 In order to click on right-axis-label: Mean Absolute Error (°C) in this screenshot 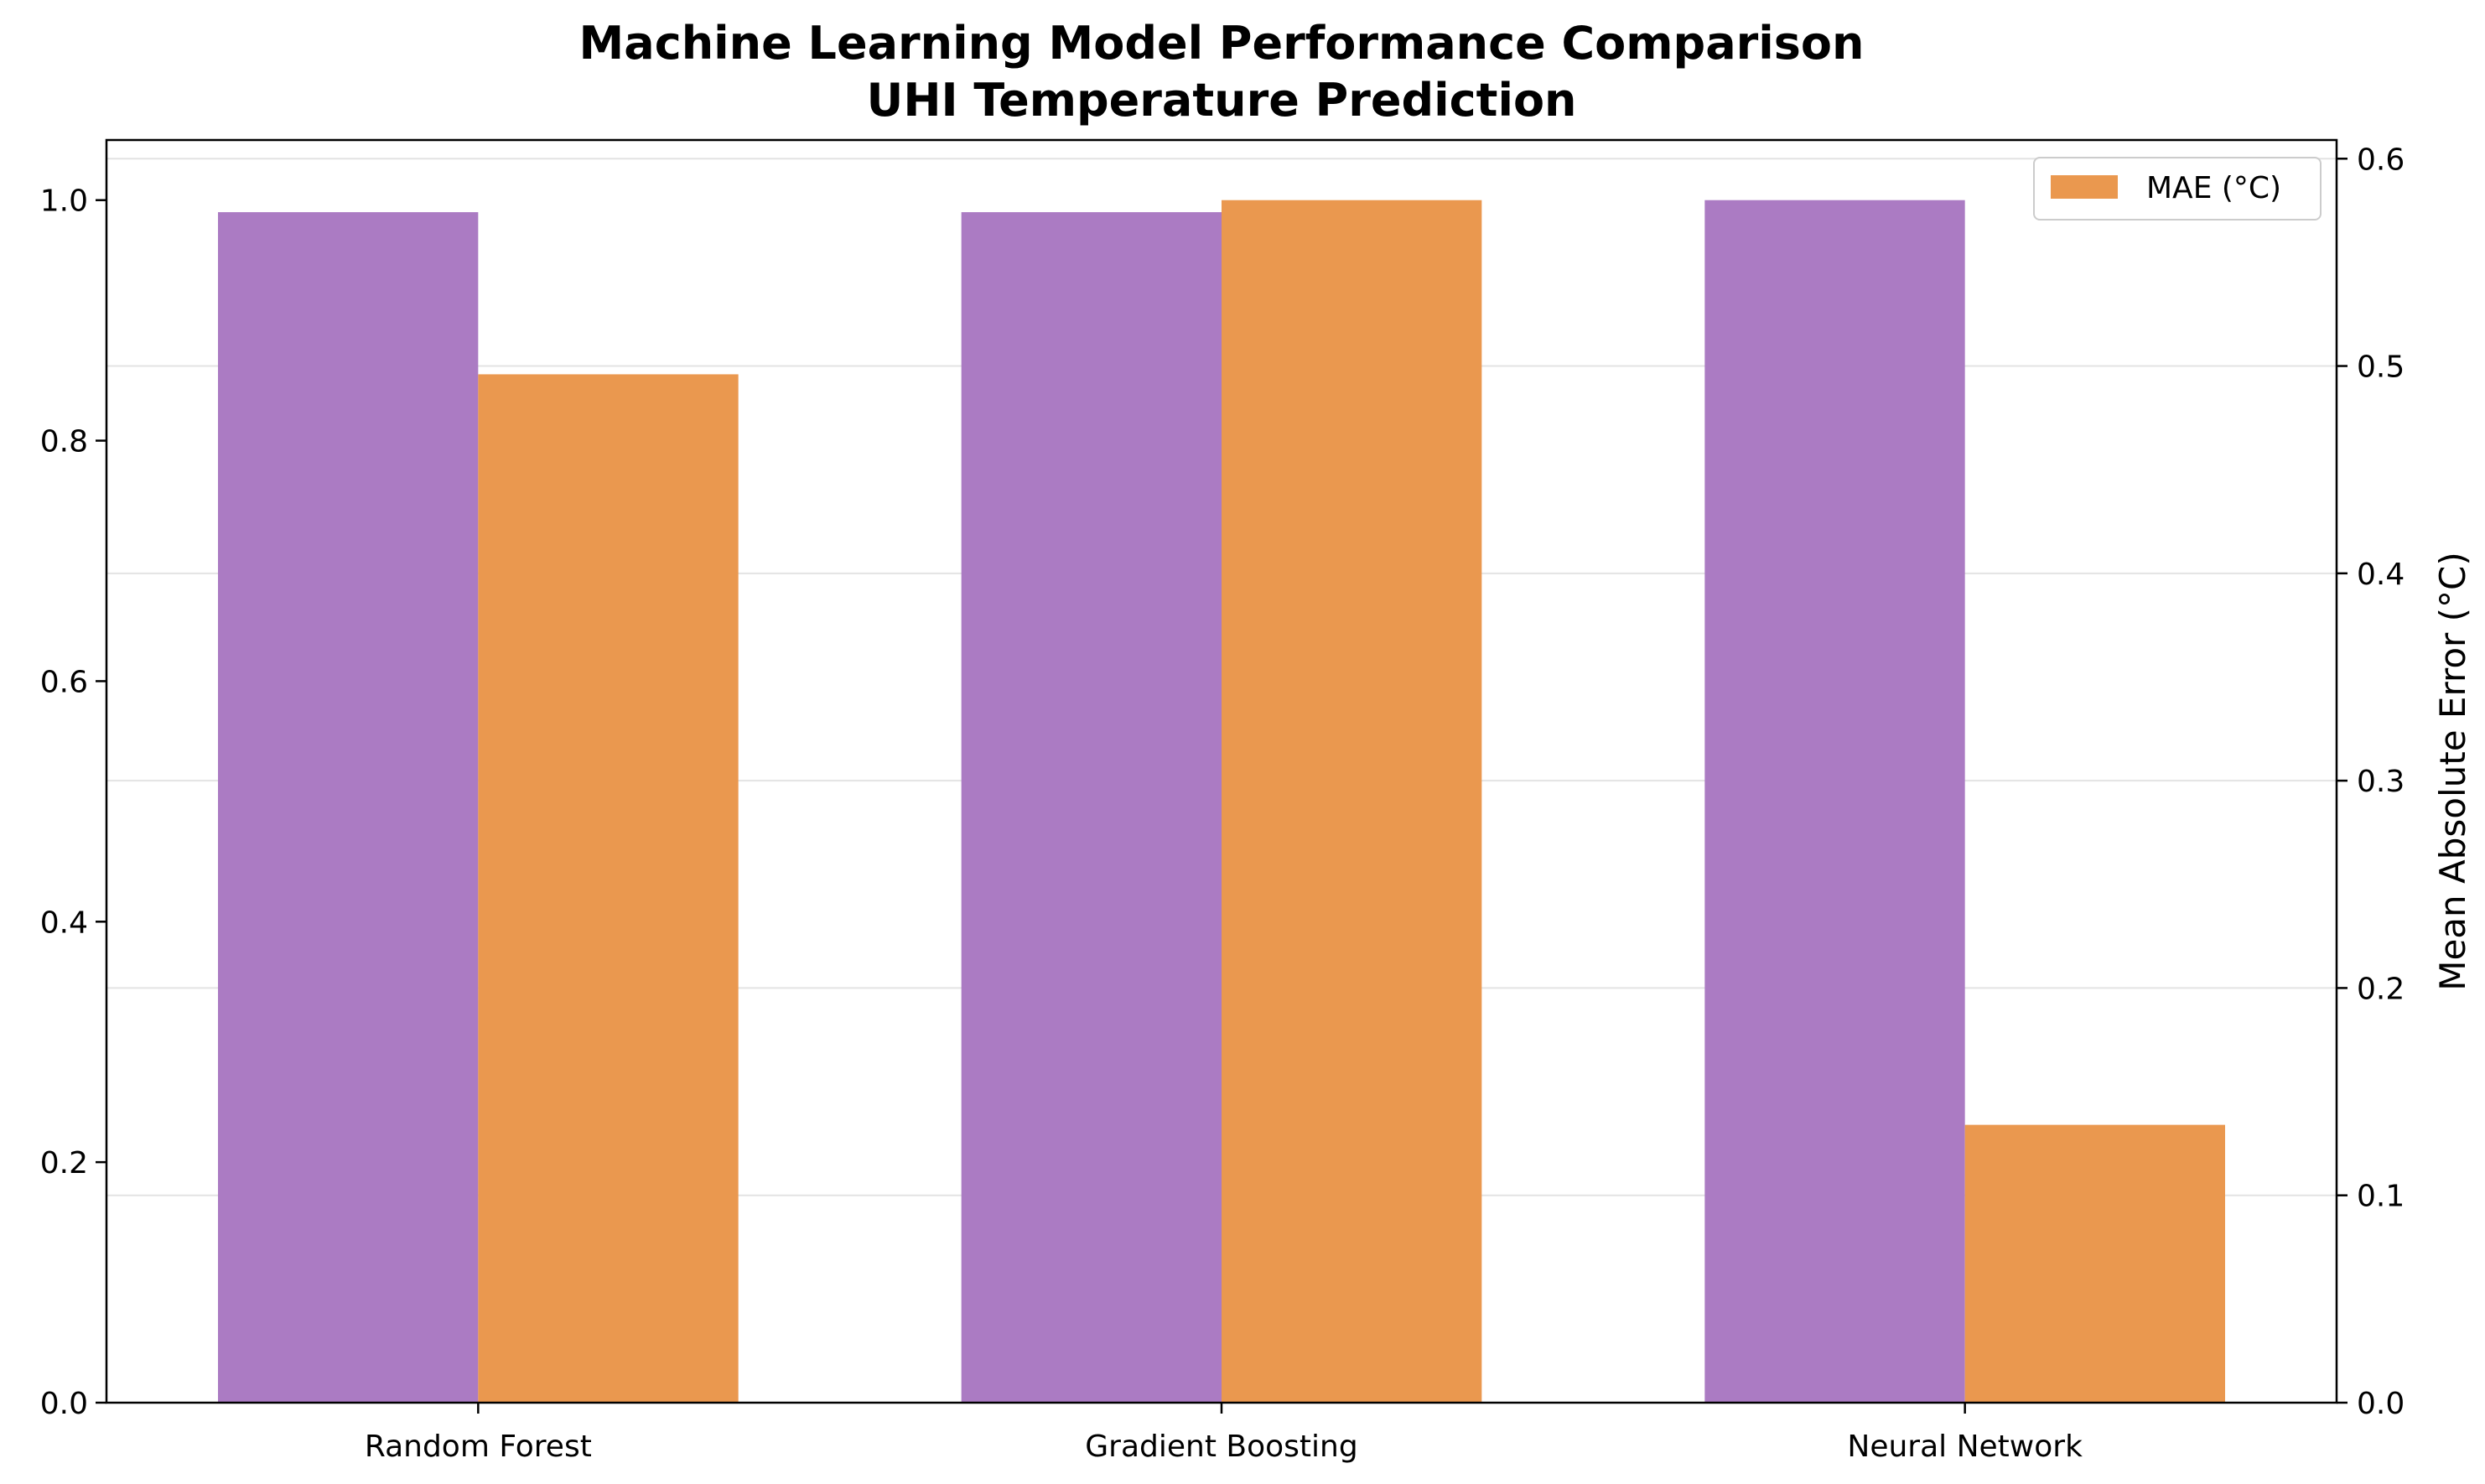, I will do `click(2452, 771)`.